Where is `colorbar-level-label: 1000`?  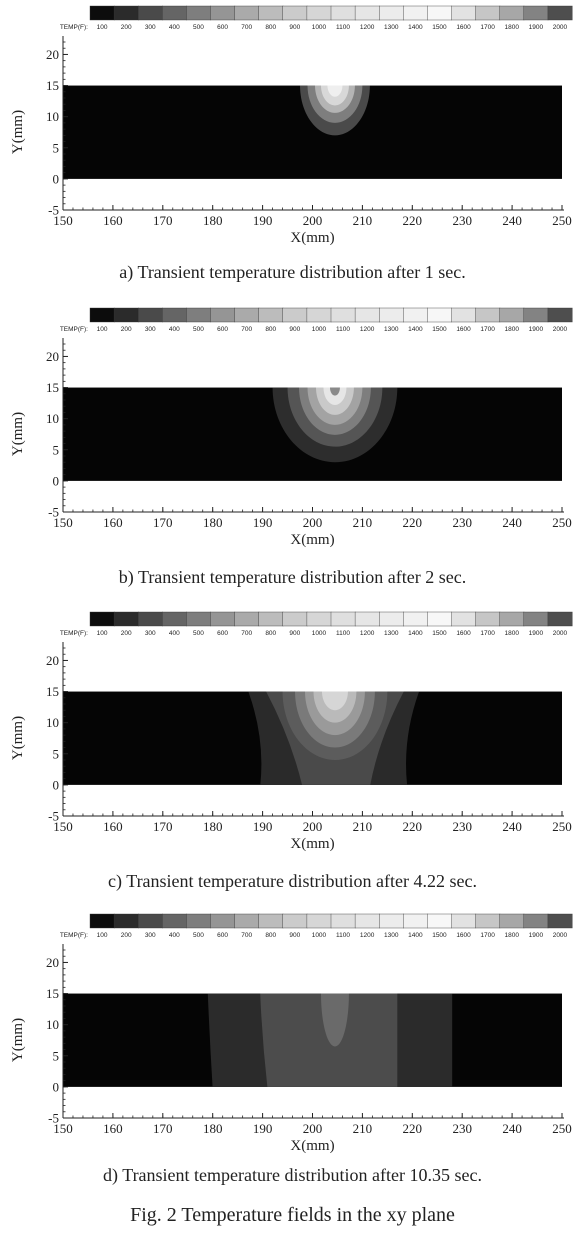 colorbar-level-label: 1000 is located at coordinates (319, 329).